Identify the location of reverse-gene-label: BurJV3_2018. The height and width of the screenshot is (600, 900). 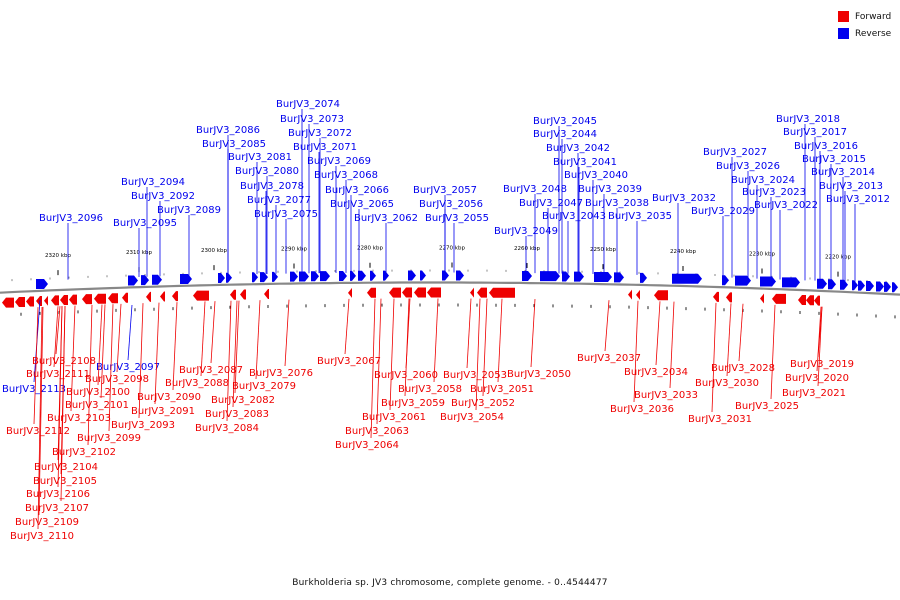
(808, 119).